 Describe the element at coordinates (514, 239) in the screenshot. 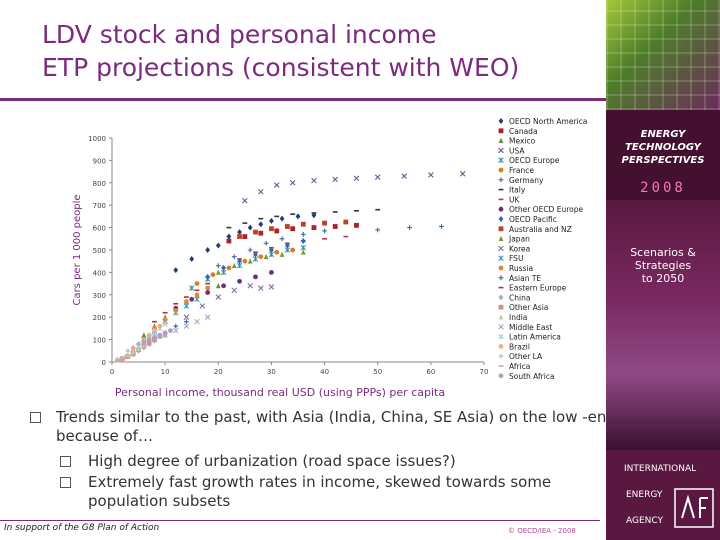

I see `legend-item: Japan` at that location.